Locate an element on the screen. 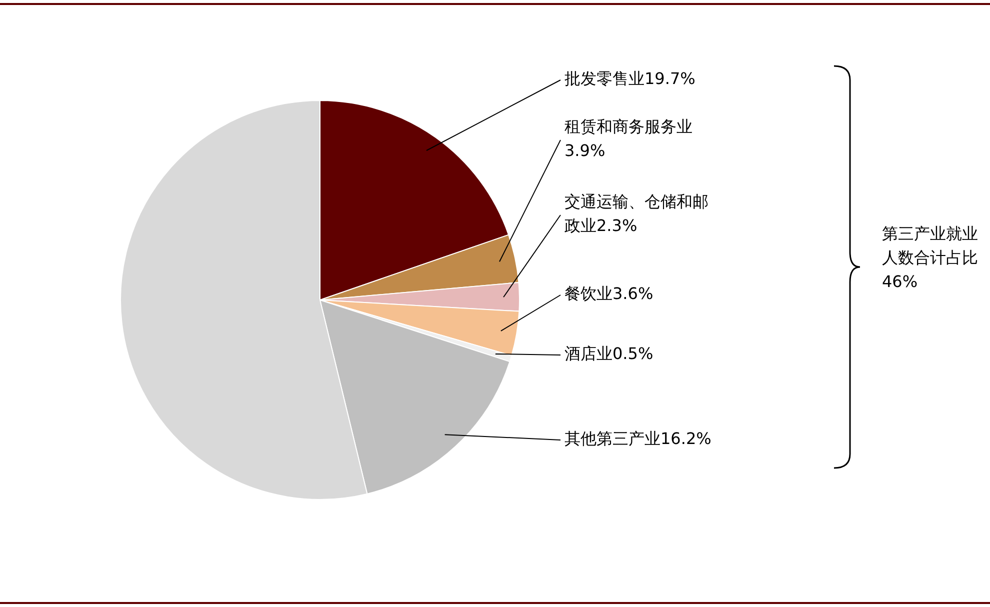  slice-label: 租赁和商务服务业 is located at coordinates (628, 126).